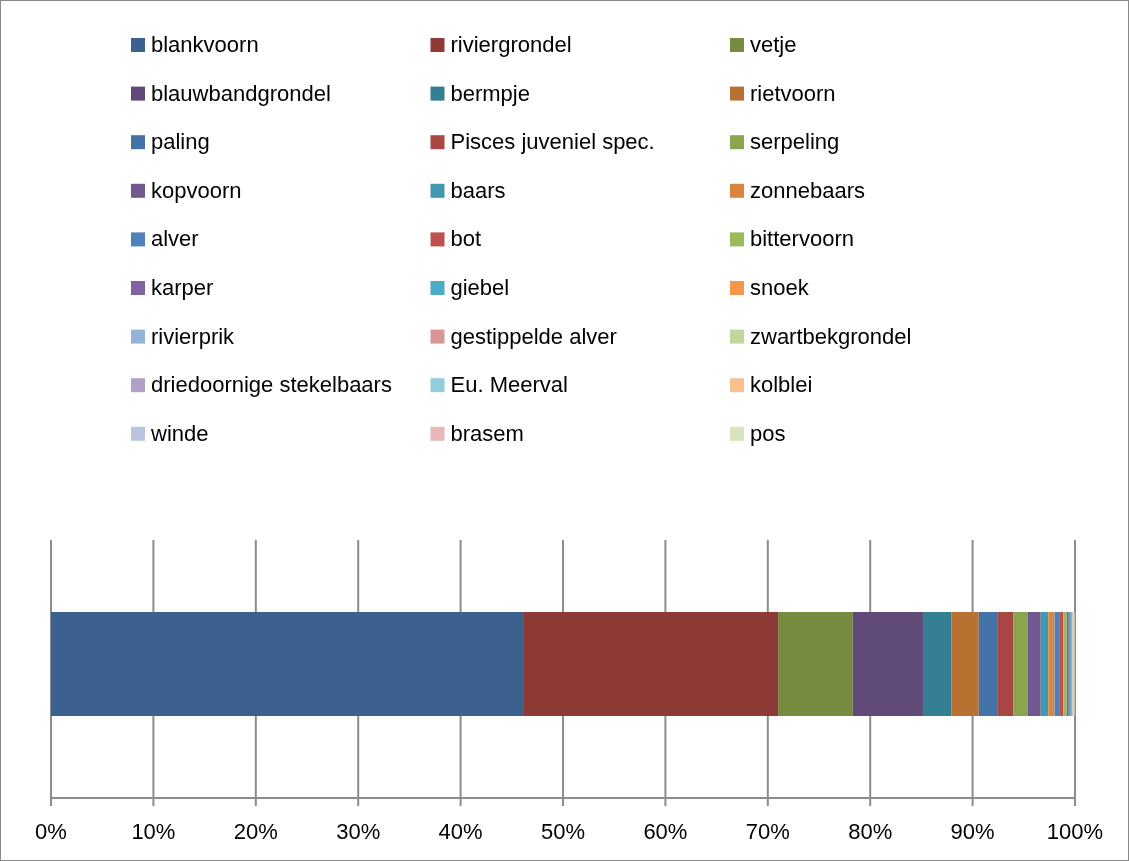 The height and width of the screenshot is (861, 1129). What do you see at coordinates (487, 433) in the screenshot?
I see `legend-label: brasem` at bounding box center [487, 433].